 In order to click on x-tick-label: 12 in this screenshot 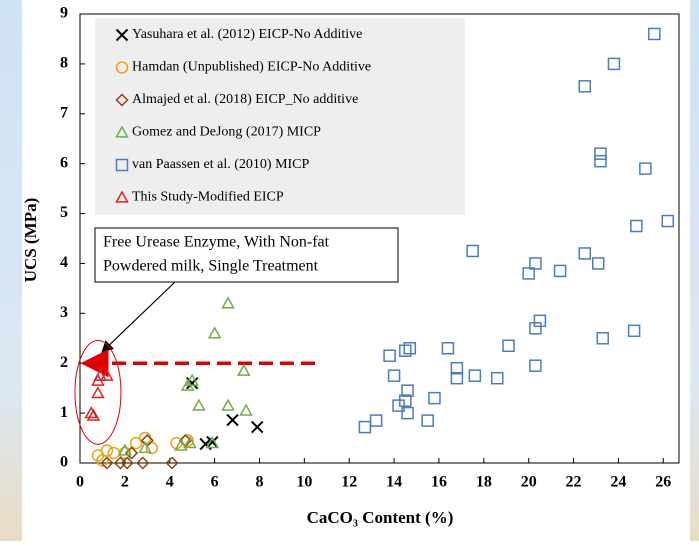, I will do `click(349, 482)`.